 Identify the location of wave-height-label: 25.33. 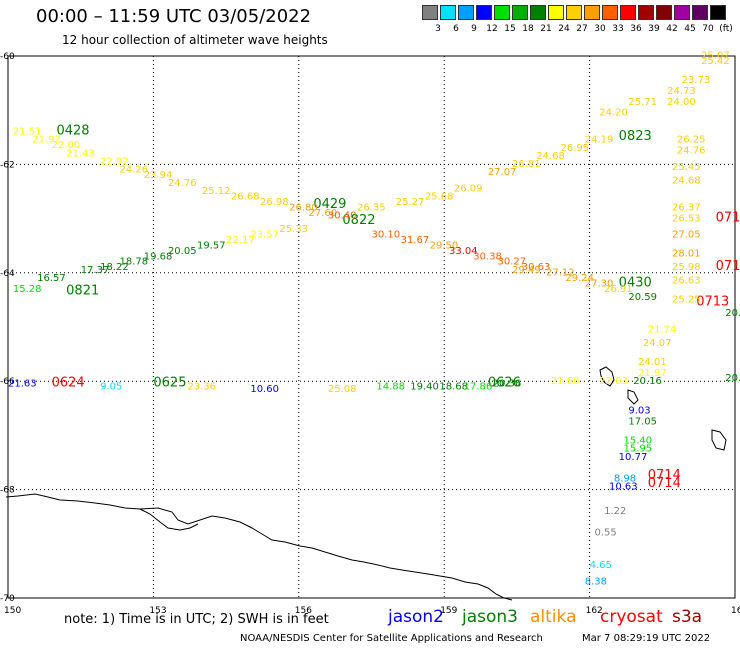
(293, 229).